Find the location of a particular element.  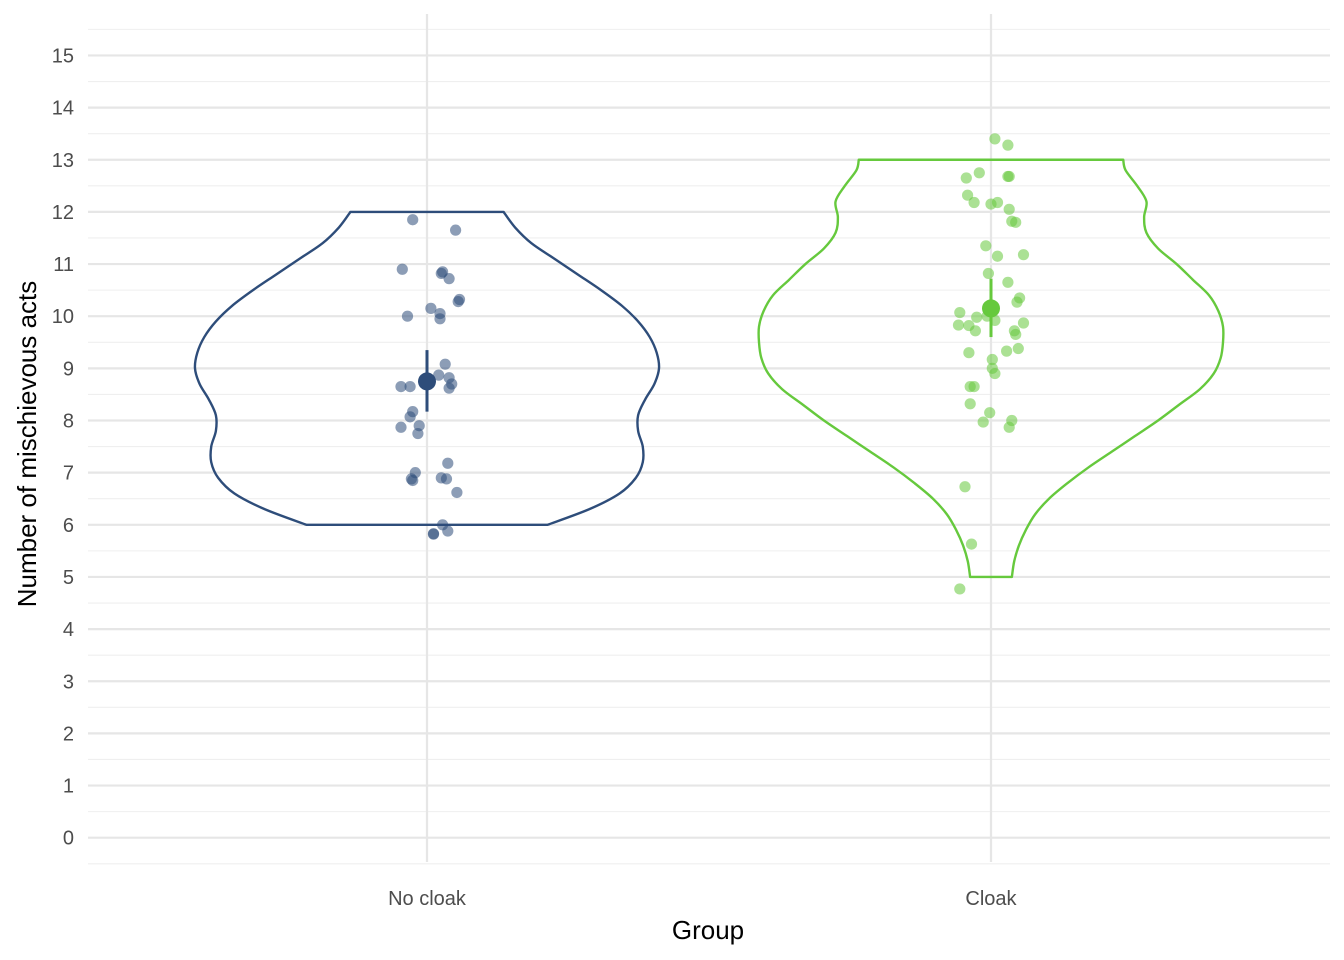

y-tick-label: 1 is located at coordinates (68, 787).